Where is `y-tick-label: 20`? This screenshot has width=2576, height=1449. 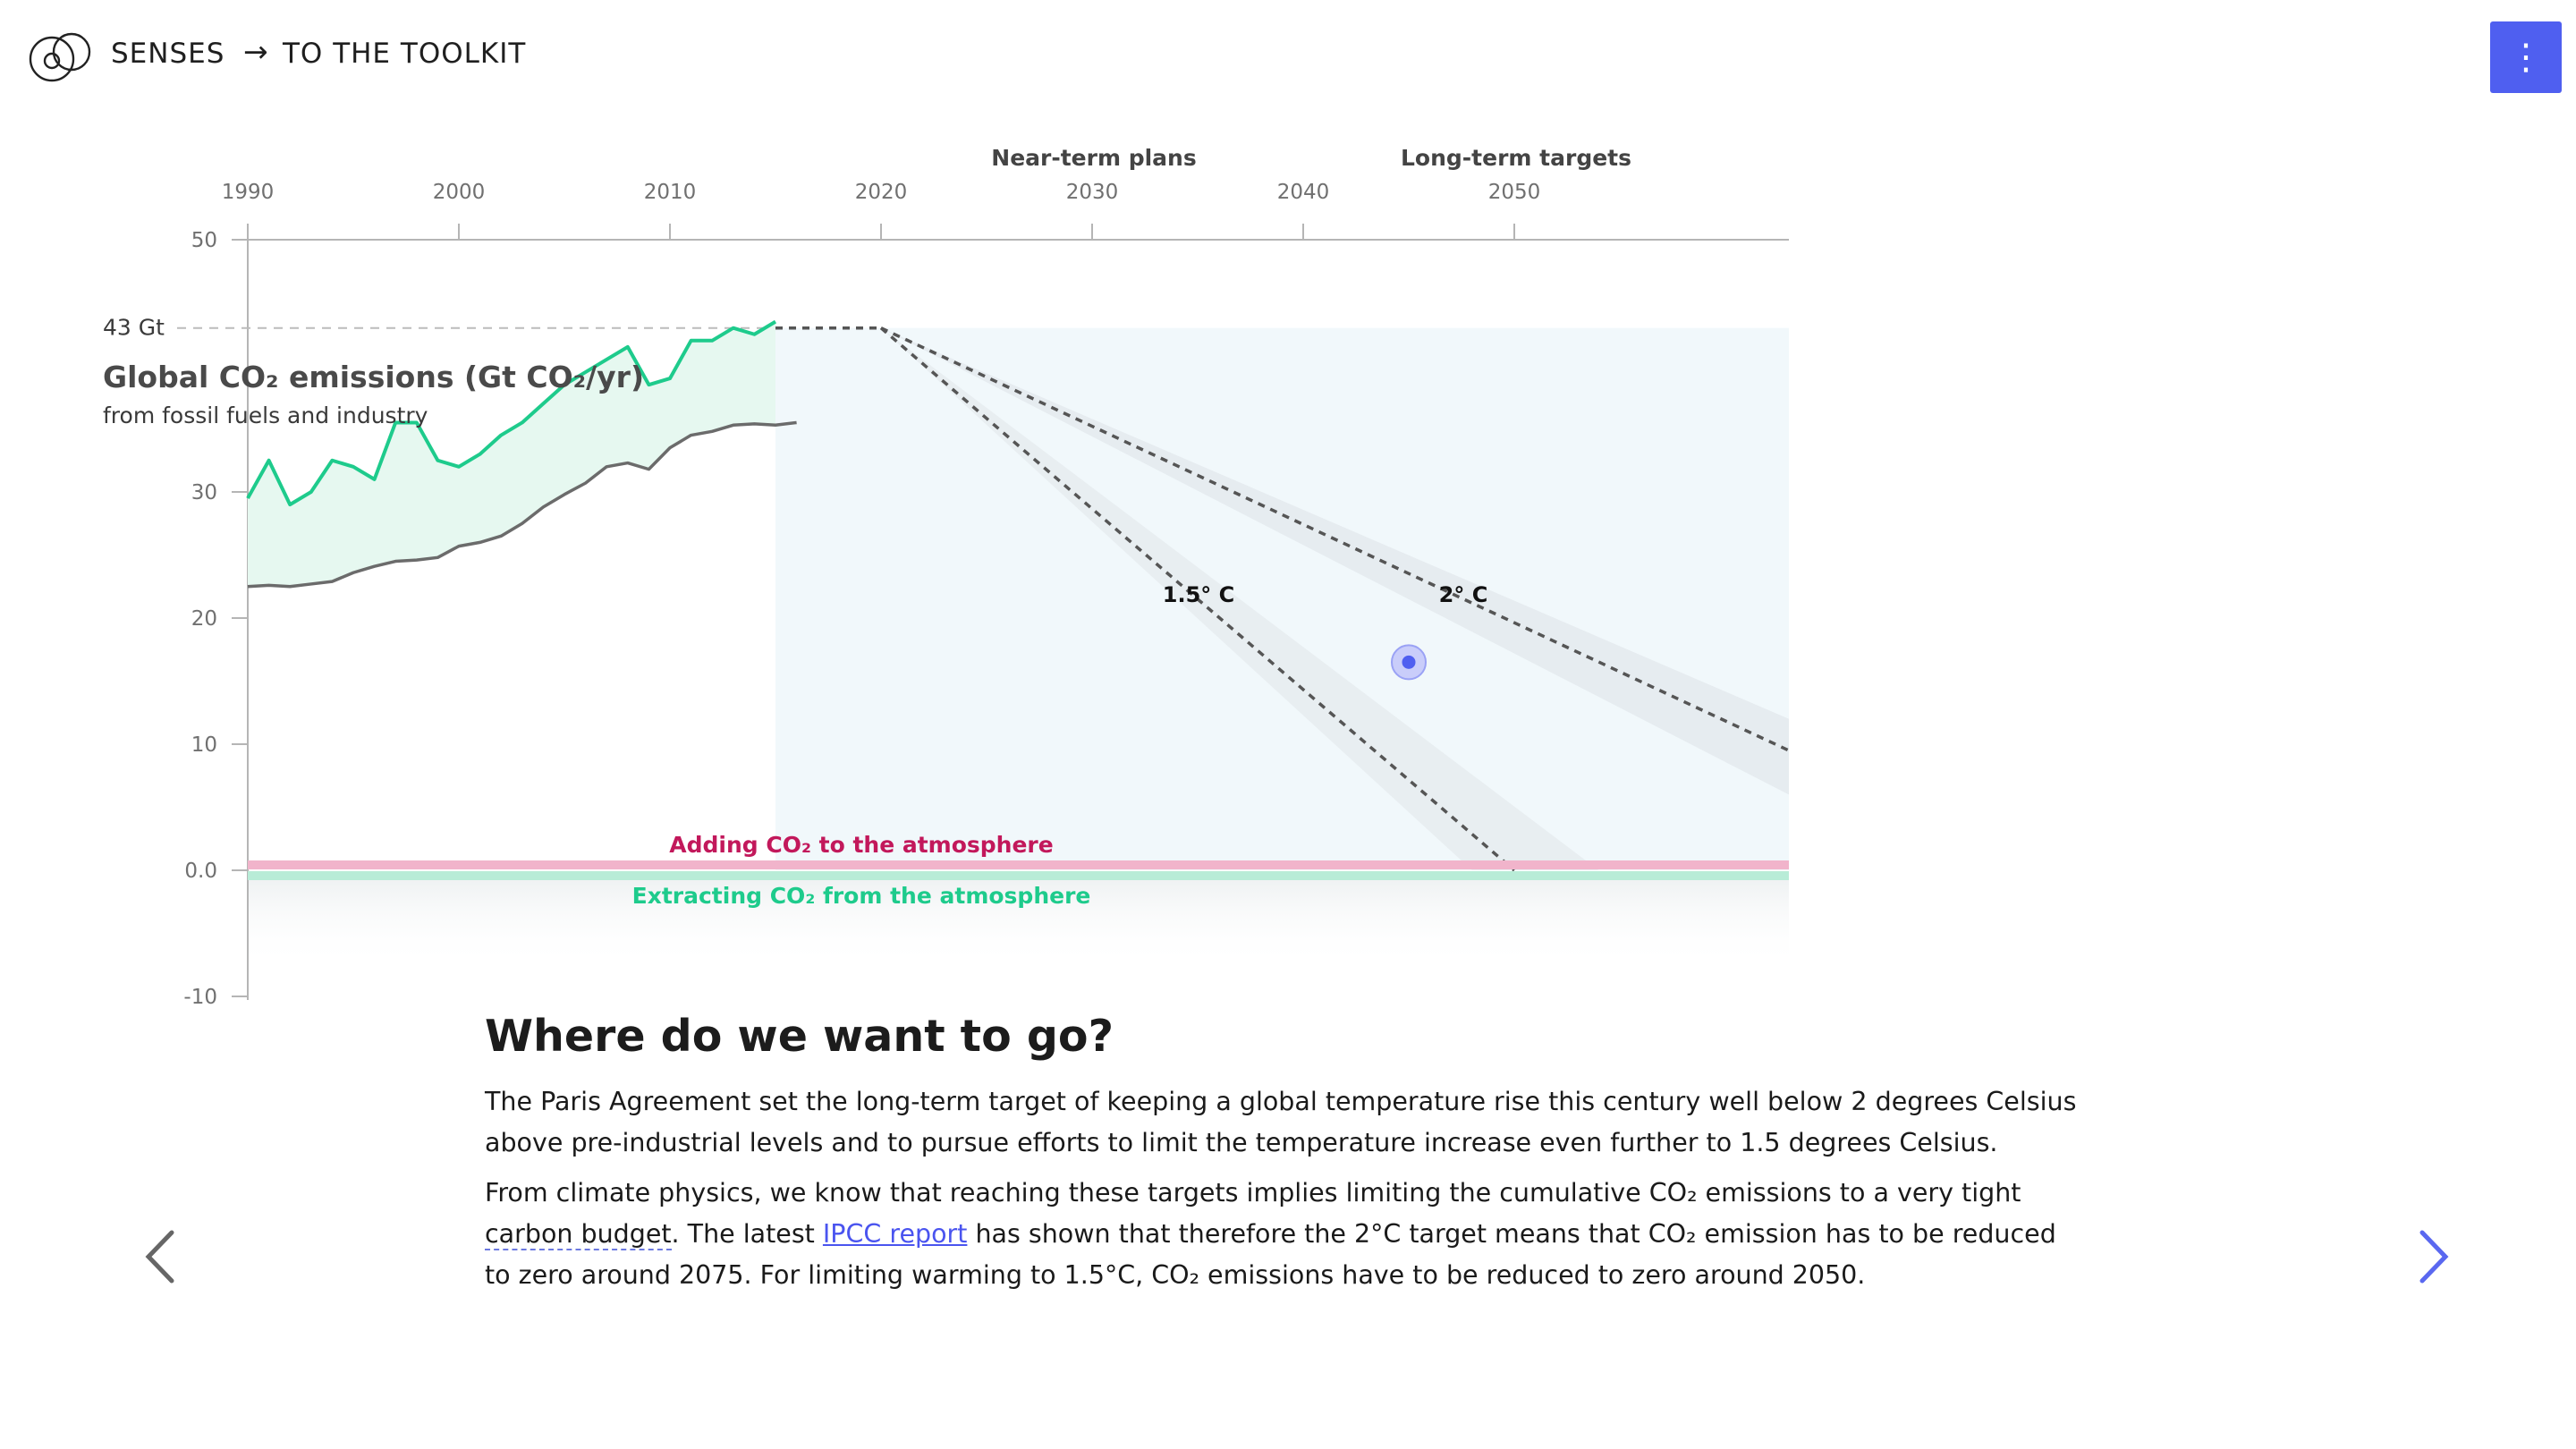 y-tick-label: 20 is located at coordinates (204, 619).